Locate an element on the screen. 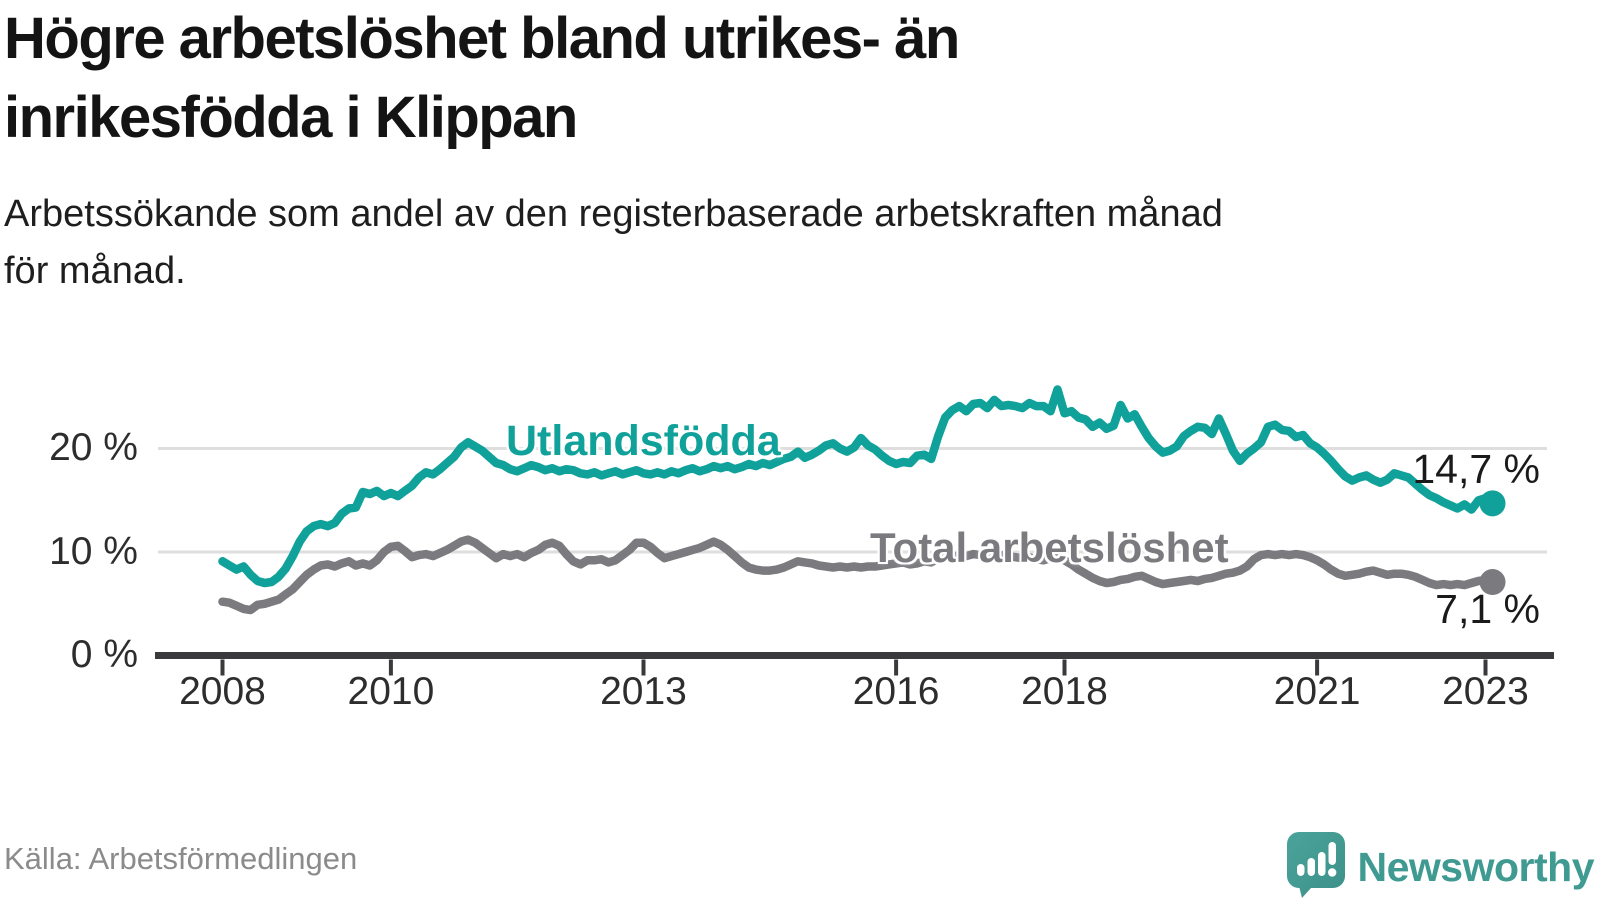 Image resolution: width=1600 pixels, height=900 pixels. newsworthy-wordmark: Newsworthy is located at coordinates (1476, 867).